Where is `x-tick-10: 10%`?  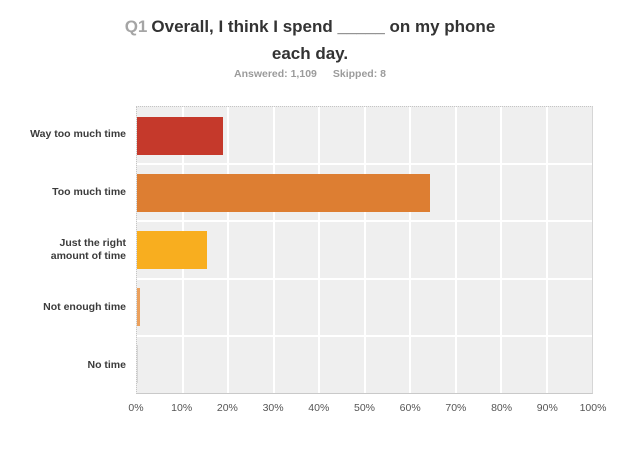 x-tick-10: 10% is located at coordinates (182, 408).